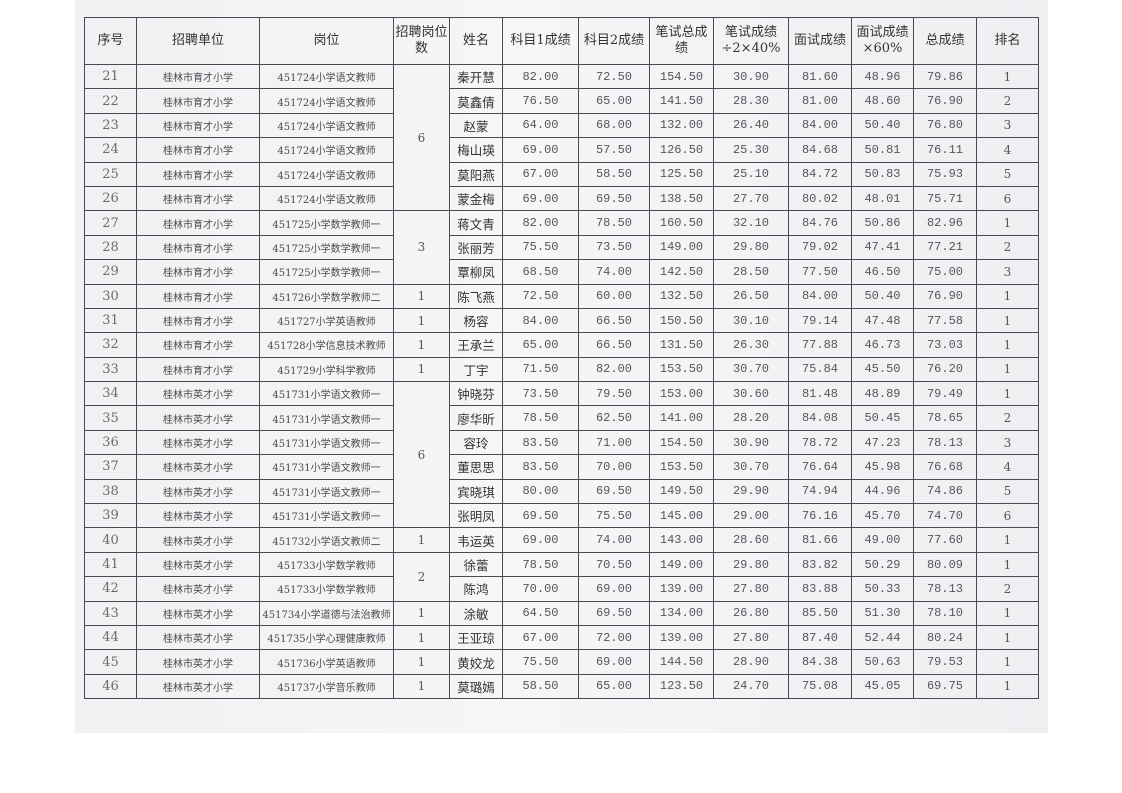 The height and width of the screenshot is (793, 1122). Describe the element at coordinates (110, 320) in the screenshot. I see `row-index: 31` at that location.